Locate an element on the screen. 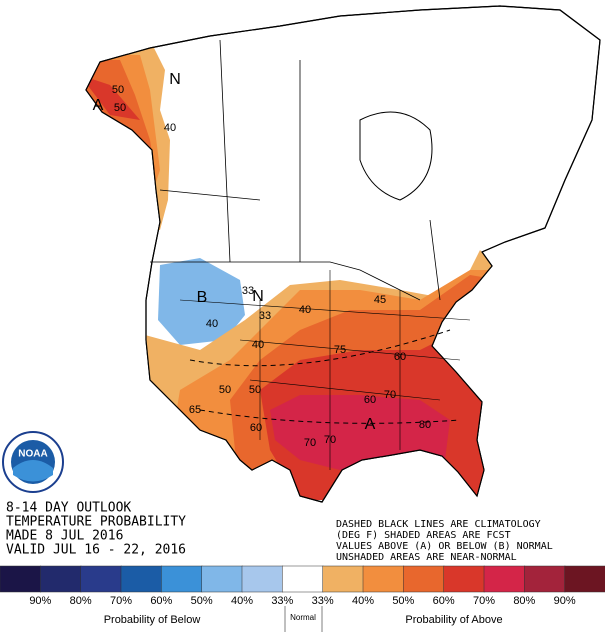 The height and width of the screenshot is (640, 605). legend-below-label: Probability of Below is located at coordinates (152, 620).